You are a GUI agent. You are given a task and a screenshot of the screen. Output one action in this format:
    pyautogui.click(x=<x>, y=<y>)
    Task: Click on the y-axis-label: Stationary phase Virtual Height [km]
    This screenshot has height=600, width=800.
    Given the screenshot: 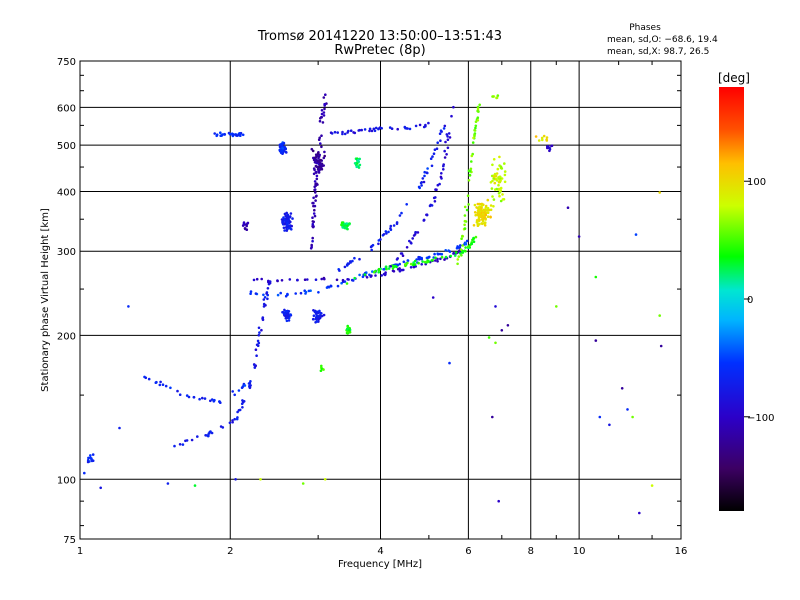 What is the action you would take?
    pyautogui.click(x=45, y=300)
    